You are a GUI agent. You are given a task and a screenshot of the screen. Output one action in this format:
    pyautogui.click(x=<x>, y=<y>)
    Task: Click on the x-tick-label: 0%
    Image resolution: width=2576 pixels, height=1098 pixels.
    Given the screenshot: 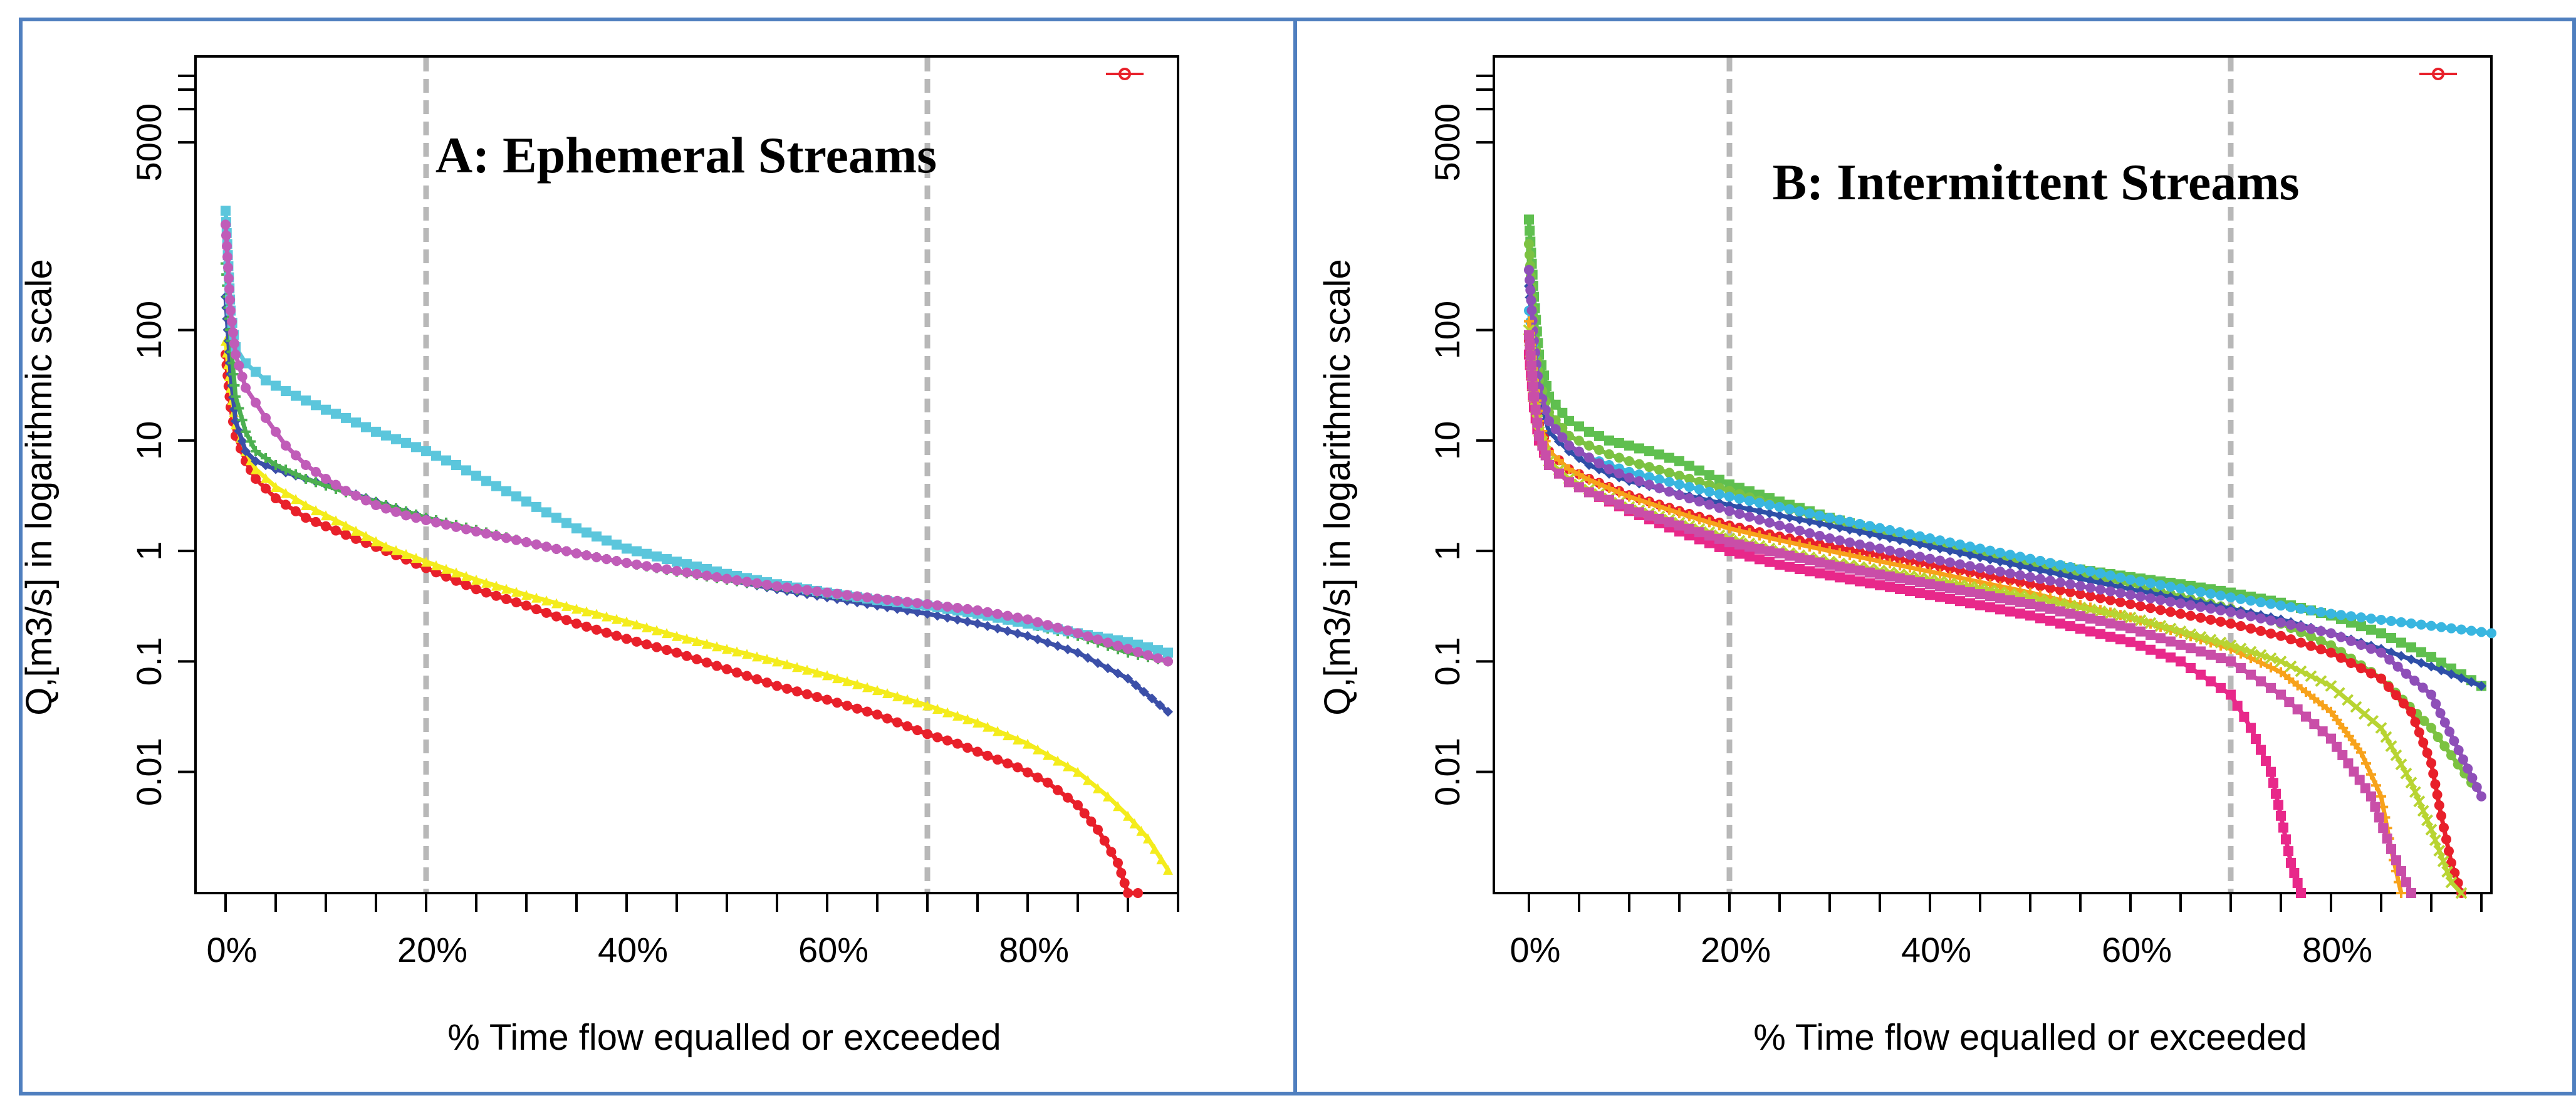 What is the action you would take?
    pyautogui.click(x=1535, y=950)
    